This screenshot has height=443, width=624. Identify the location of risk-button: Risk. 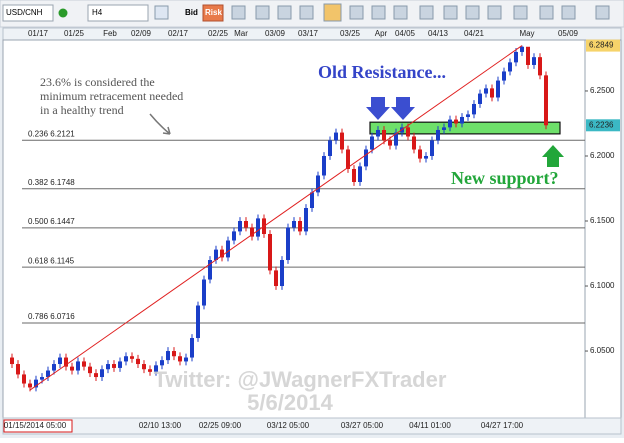
(213, 12).